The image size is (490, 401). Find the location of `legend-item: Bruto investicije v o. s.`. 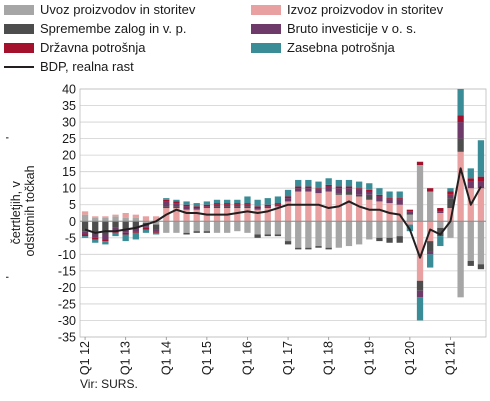

legend-item: Bruto investicije v o. s. is located at coordinates (333, 29).